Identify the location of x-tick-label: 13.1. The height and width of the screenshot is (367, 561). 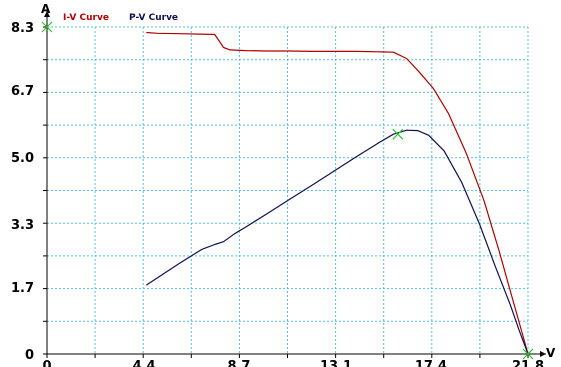
(336, 363).